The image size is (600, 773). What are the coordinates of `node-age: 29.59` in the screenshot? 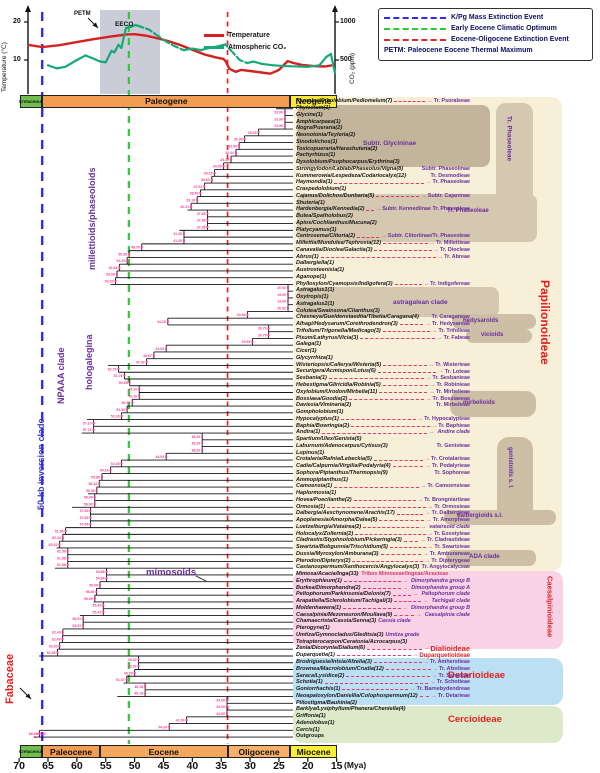 It's located at (246, 342).